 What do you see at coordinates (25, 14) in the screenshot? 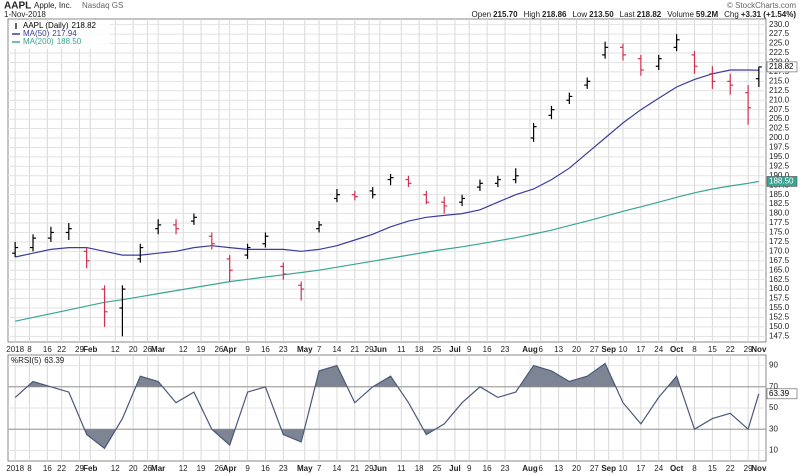
I see `date: 1-Nov-2018` at bounding box center [25, 14].